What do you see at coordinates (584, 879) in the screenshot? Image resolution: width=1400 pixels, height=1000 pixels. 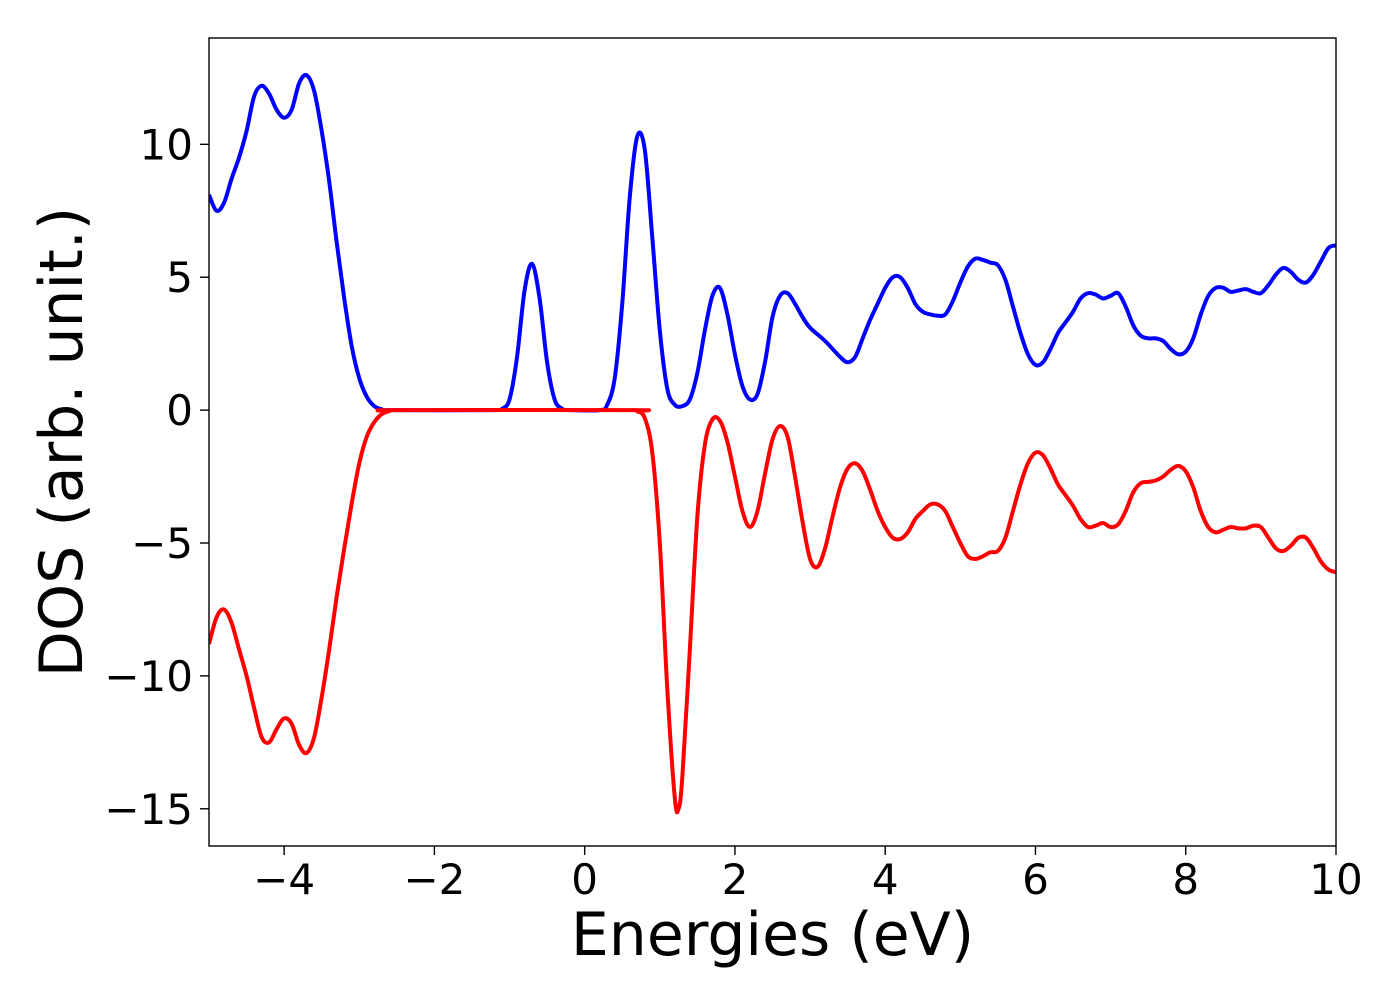 I see `x-tick-label: 0` at bounding box center [584, 879].